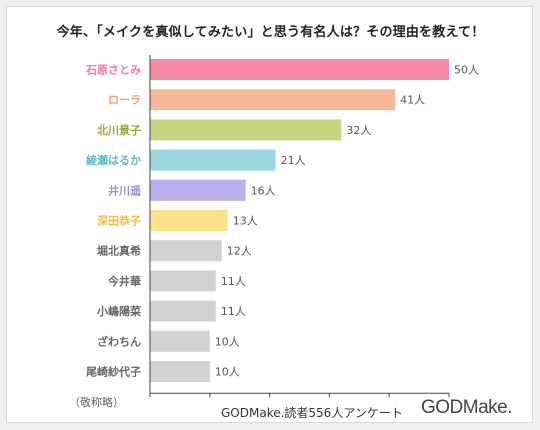 Image resolution: width=540 pixels, height=430 pixels. Describe the element at coordinates (119, 130) in the screenshot. I see `category-label: 北川景子` at that location.